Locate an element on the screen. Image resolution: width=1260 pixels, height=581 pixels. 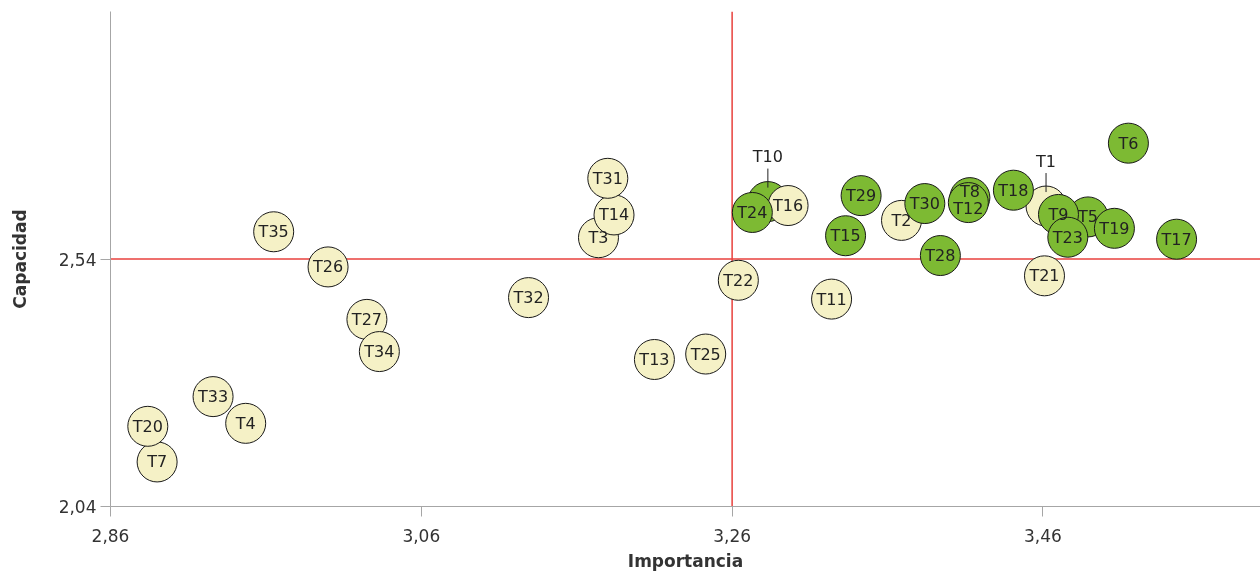
data-label: T35 is located at coordinates (273, 232).